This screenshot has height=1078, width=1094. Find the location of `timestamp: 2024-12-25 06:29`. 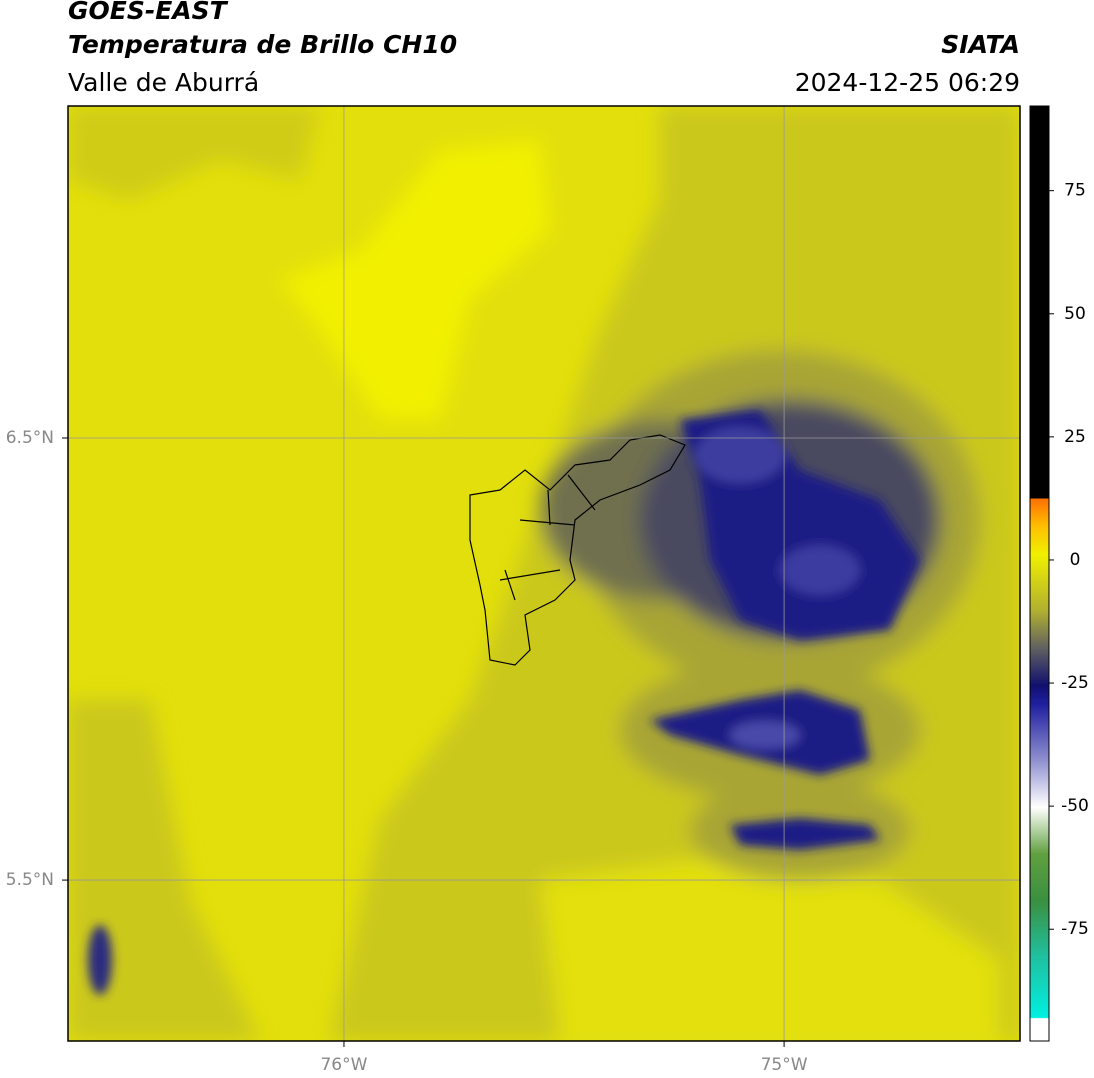

timestamp: 2024-12-25 06:29 is located at coordinates (907, 82).